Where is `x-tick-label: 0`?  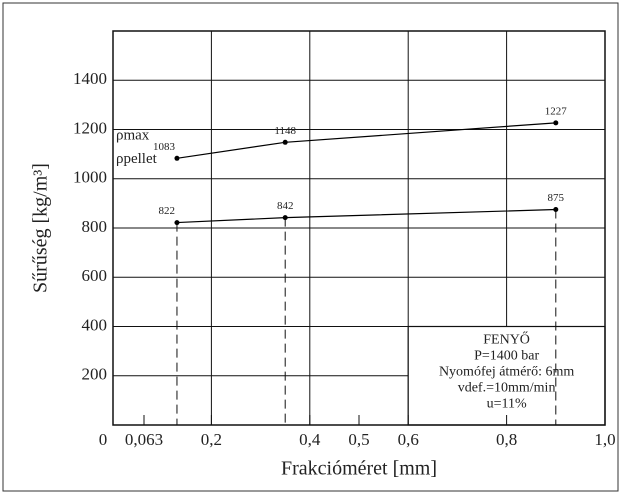
x-tick-label: 0 is located at coordinates (103, 439).